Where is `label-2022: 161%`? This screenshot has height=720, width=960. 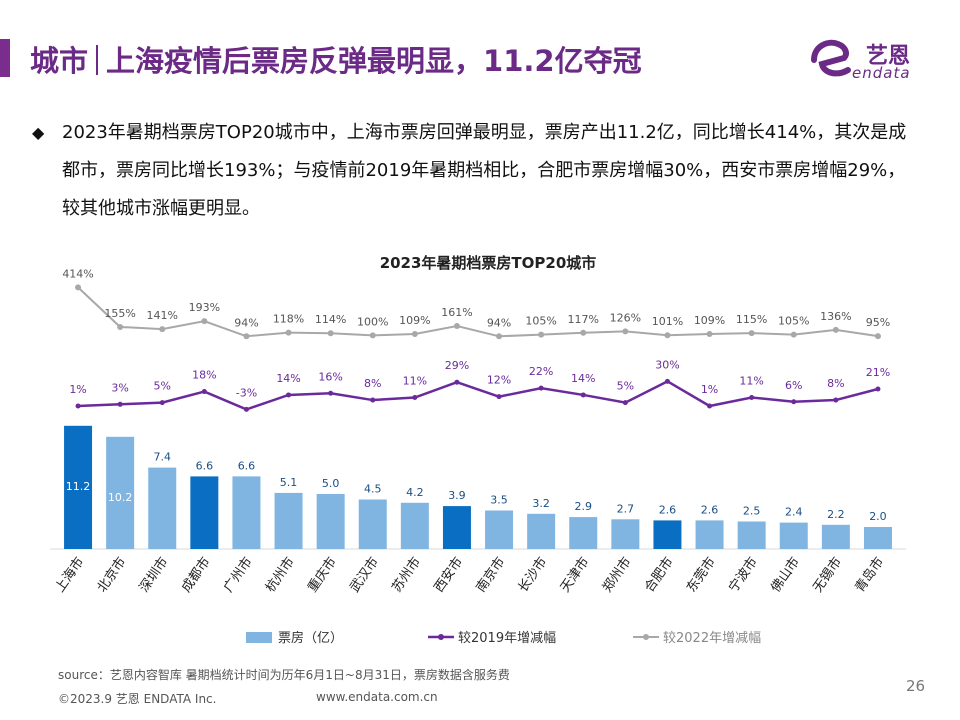
label-2022: 161% is located at coordinates (456, 312).